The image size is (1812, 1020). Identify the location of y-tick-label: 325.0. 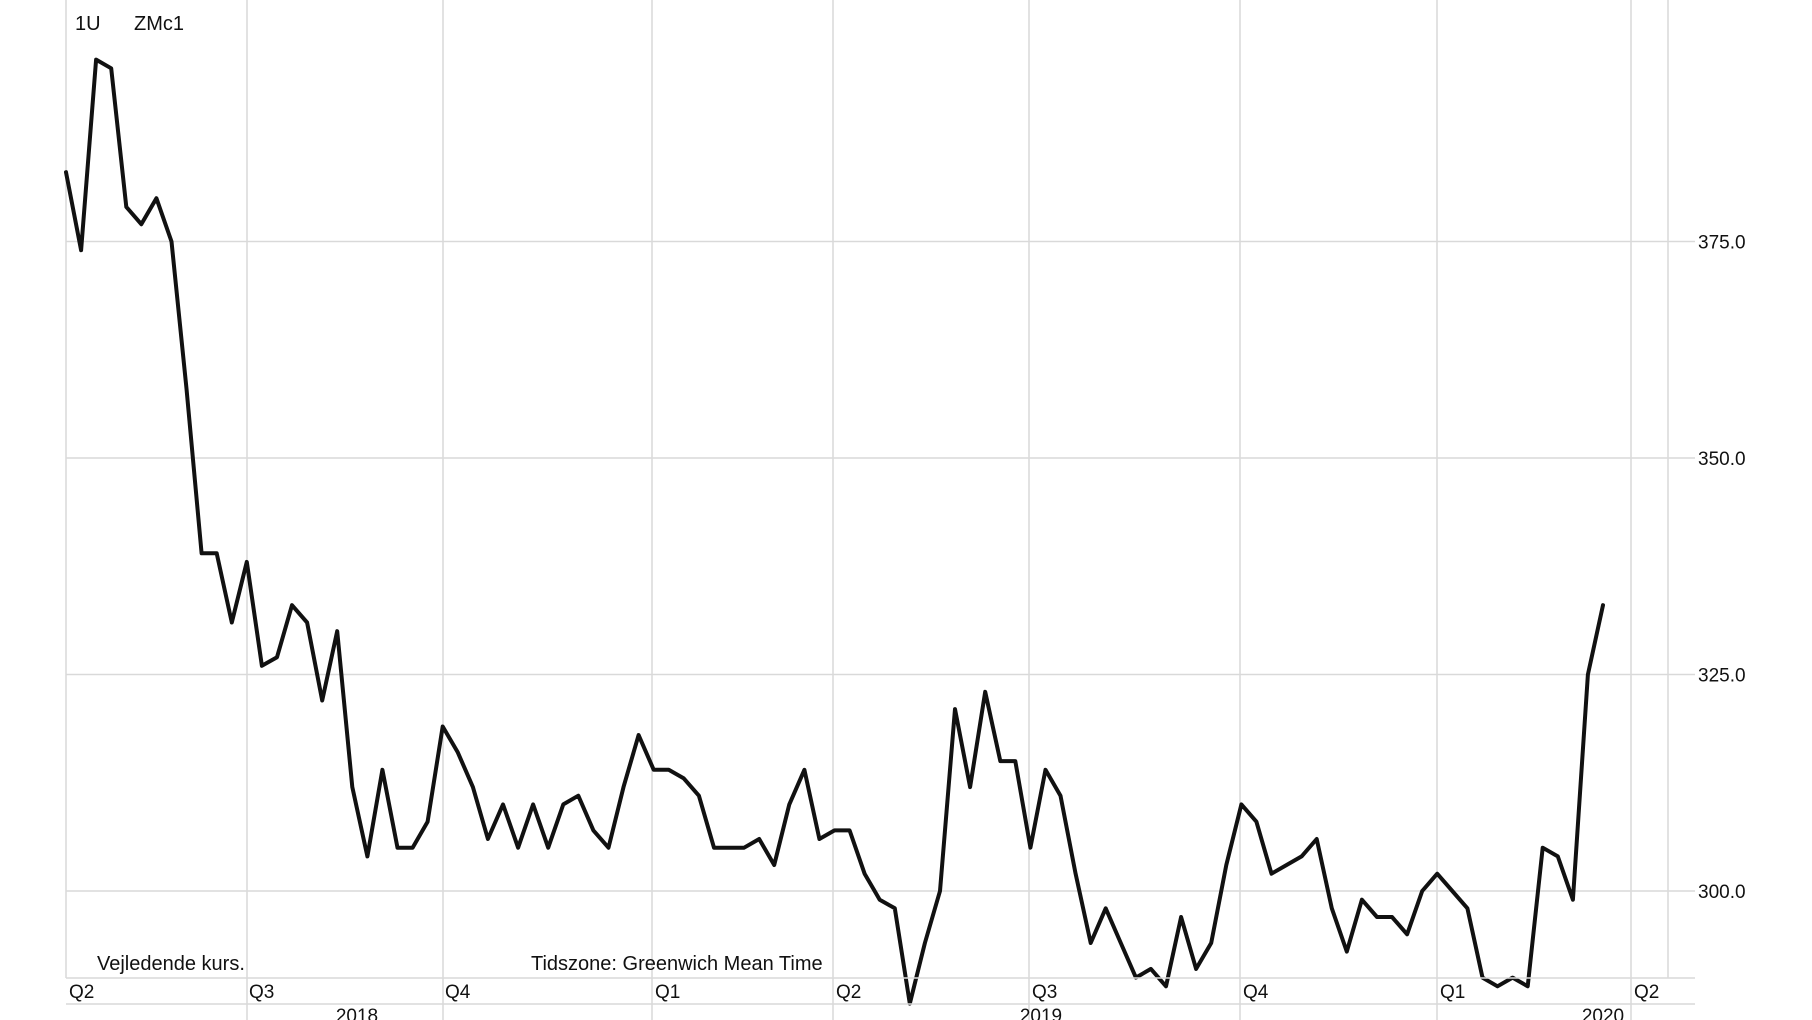
(1722, 676).